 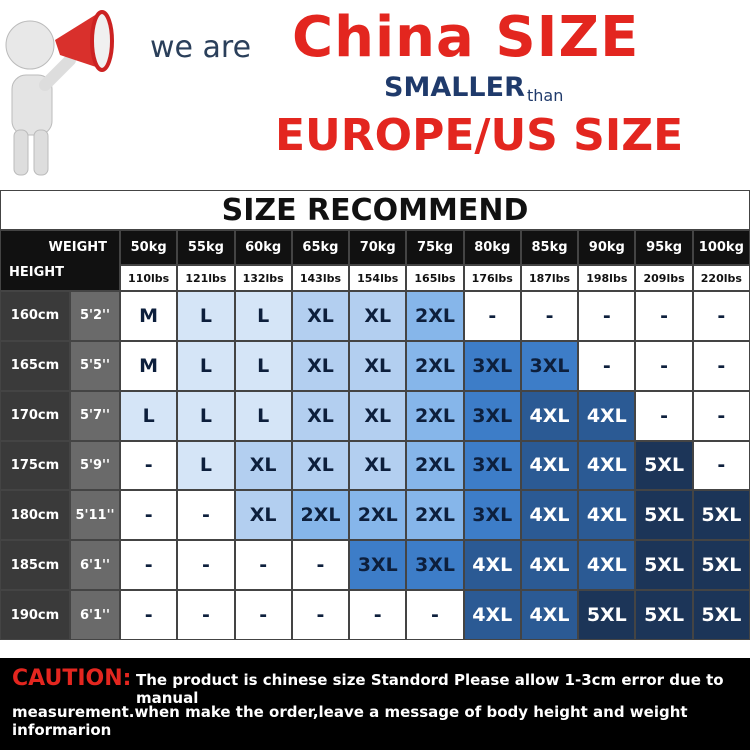 I want to click on weight-kg: 60kg, so click(x=263, y=247).